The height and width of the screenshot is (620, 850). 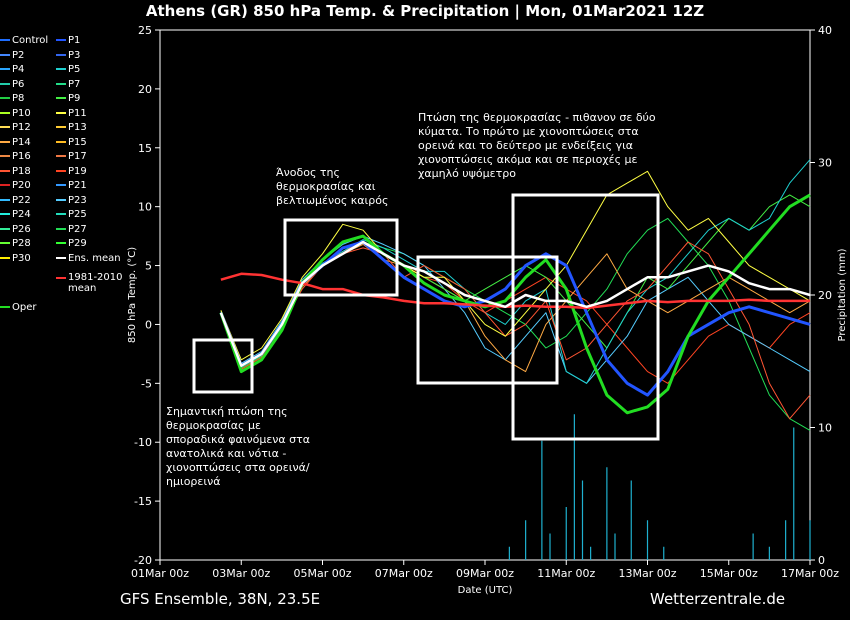 What do you see at coordinates (729, 573) in the screenshot?
I see `x-tick-label: 15Mar 00z` at bounding box center [729, 573].